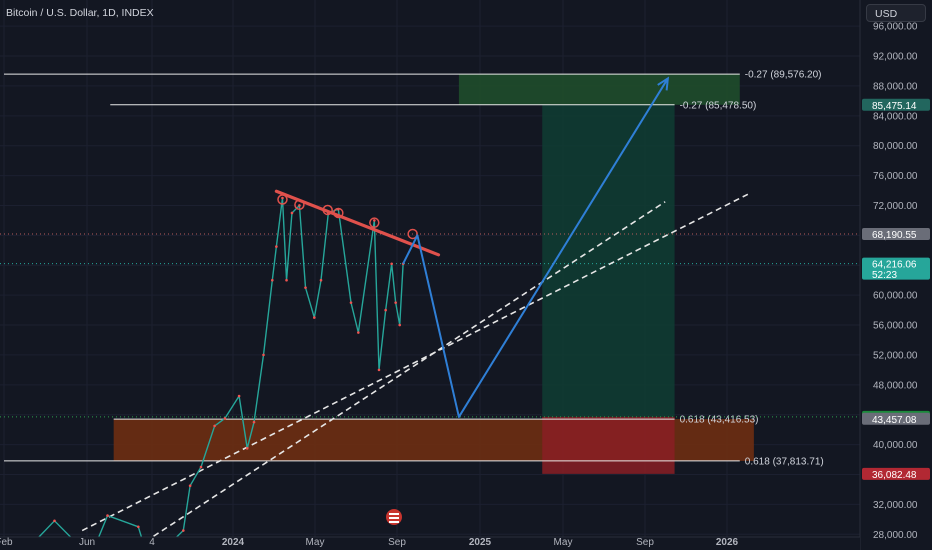 The height and width of the screenshot is (550, 932). What do you see at coordinates (430, 543) in the screenshot?
I see `time-axis-bg` at bounding box center [430, 543].